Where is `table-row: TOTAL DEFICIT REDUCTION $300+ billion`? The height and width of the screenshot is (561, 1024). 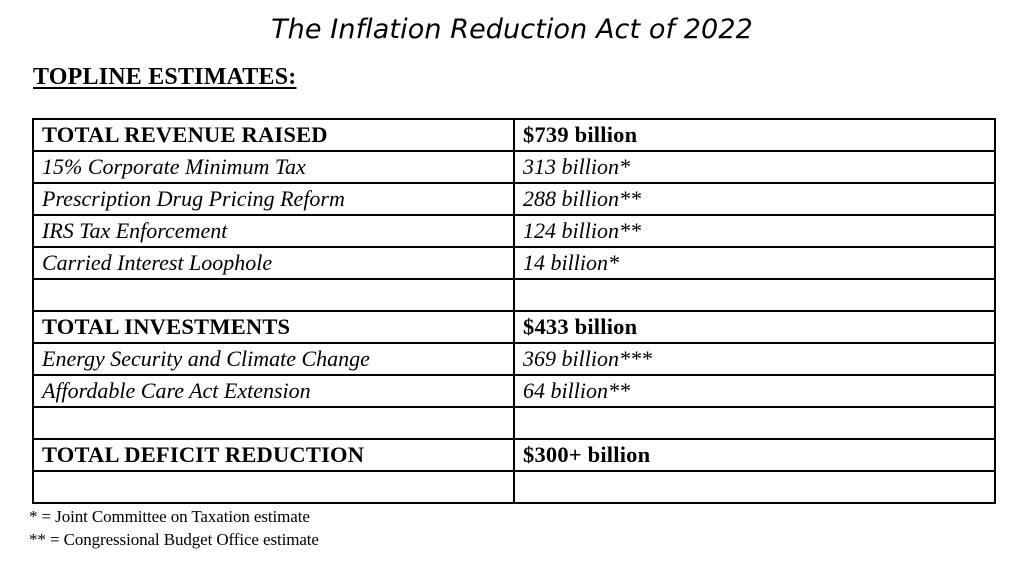
table-row: TOTAL DEFICIT REDUCTION $300+ billion is located at coordinates (514, 455).